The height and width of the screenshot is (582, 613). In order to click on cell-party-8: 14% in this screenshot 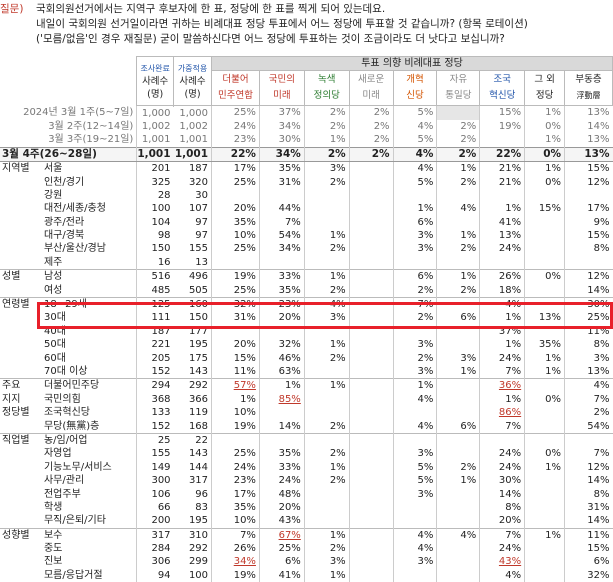, I will do `click(588, 126)`.